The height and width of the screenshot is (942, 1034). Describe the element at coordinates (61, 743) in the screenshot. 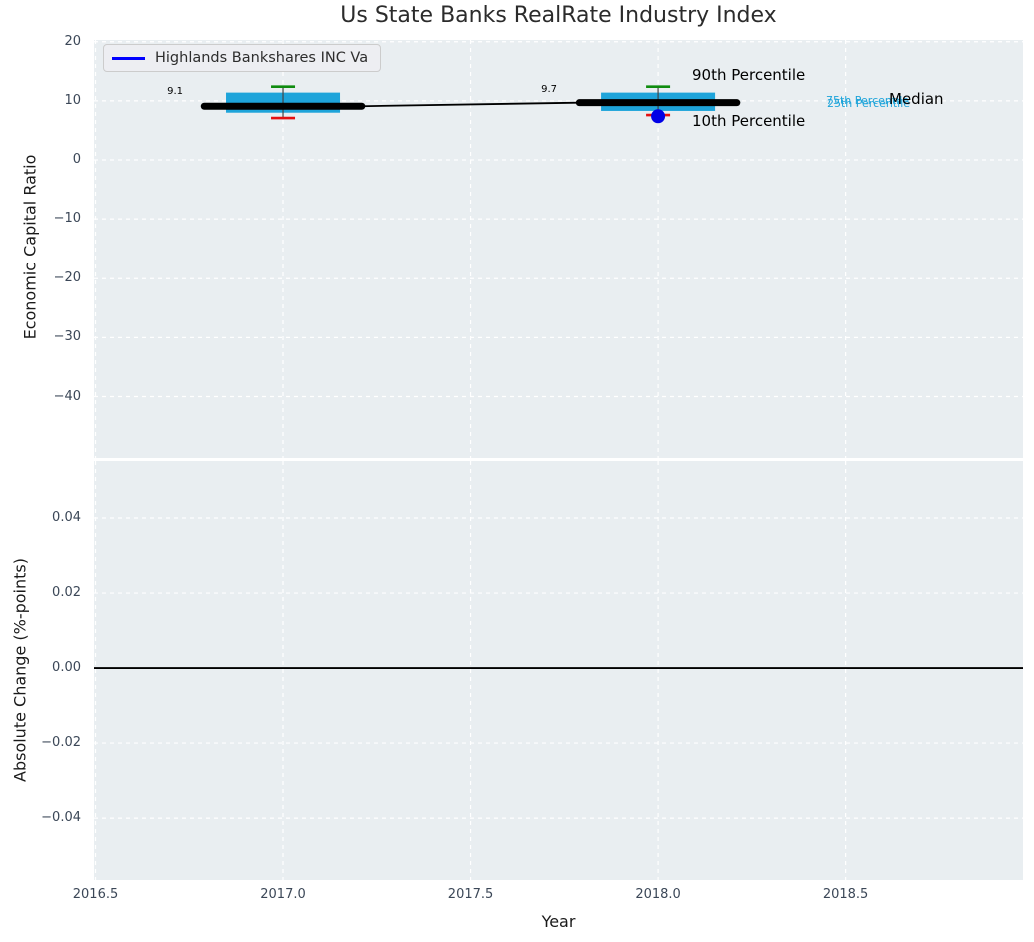

I see `y-tick-label-bottom: −0.02` at that location.